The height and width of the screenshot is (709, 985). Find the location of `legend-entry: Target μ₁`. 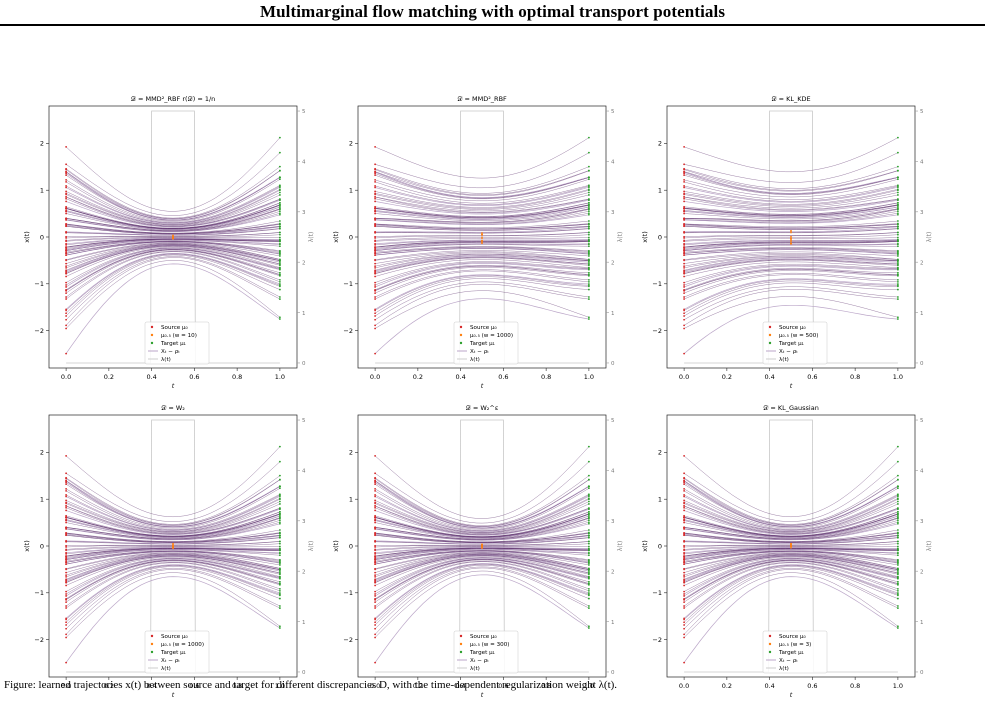

legend-entry: Target μ₁ is located at coordinates (173, 653).